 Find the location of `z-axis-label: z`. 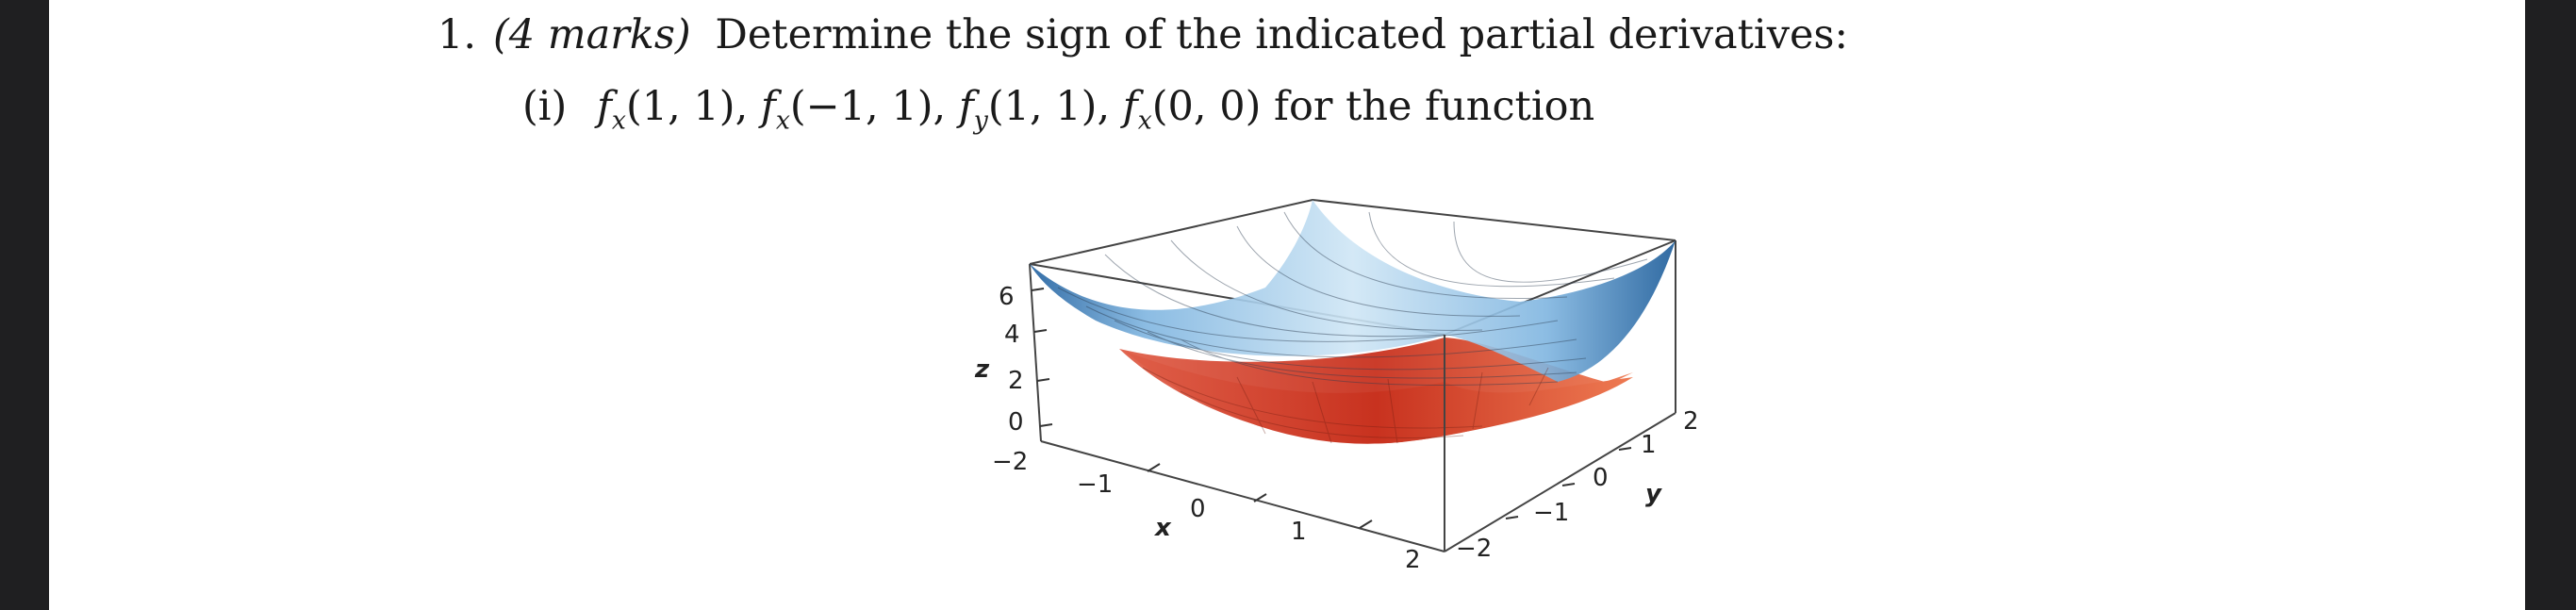

z-axis-label: z is located at coordinates (982, 369).